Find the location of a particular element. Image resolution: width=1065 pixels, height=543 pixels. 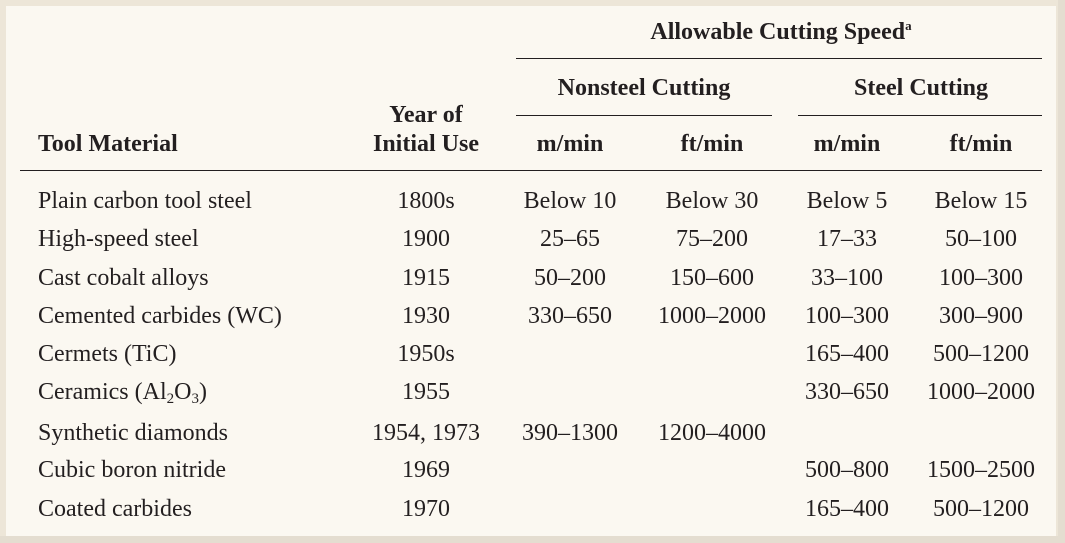

col-header-tool-material: Tool Material is located at coordinates (108, 144).